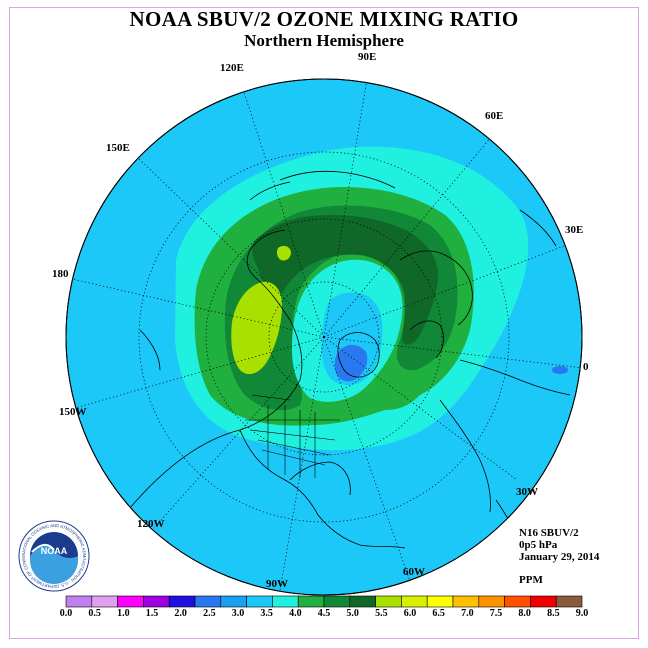 This screenshot has height=648, width=648. Describe the element at coordinates (180, 613) in the screenshot. I see `colorbar-tick-label: 2.0` at that location.